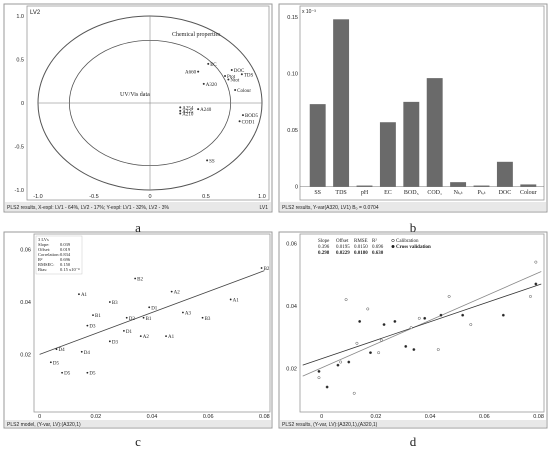 The width and height of the screenshot is (550, 450). What do you see at coordinates (20, 17) in the screenshot?
I see `y-tick-label: 1.0` at bounding box center [20, 17].